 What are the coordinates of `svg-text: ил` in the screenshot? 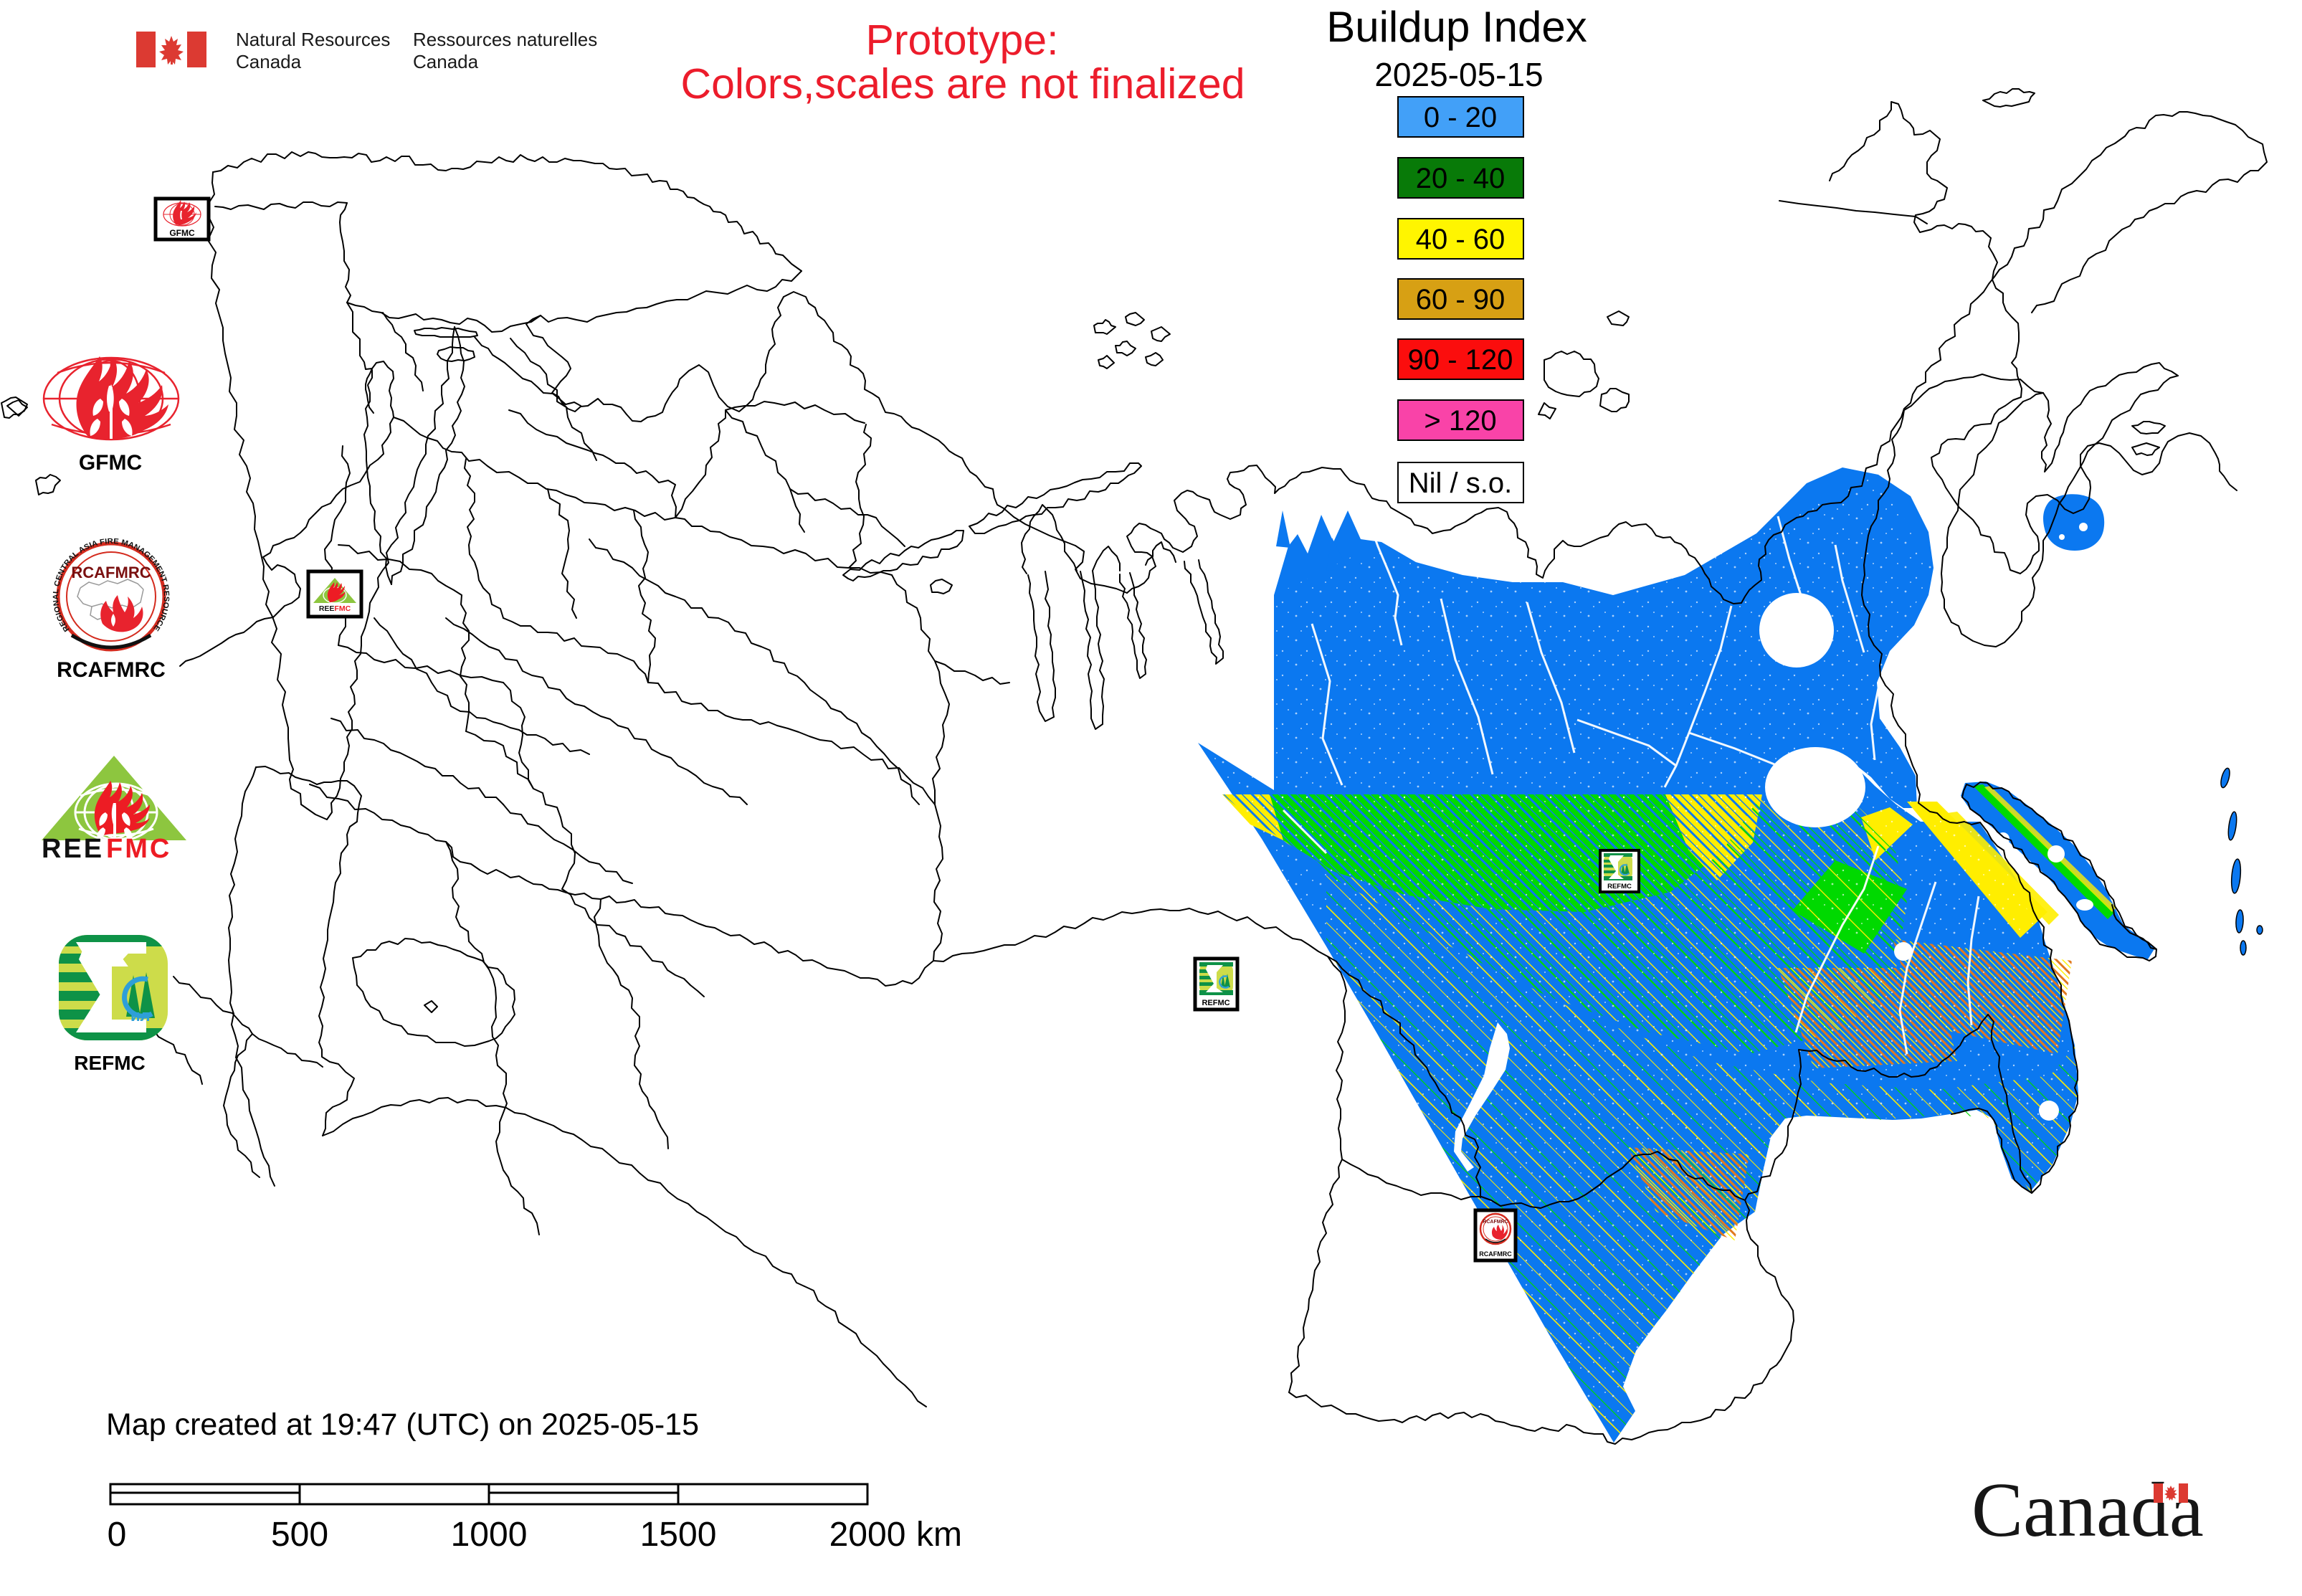 It's located at (141, 1016).